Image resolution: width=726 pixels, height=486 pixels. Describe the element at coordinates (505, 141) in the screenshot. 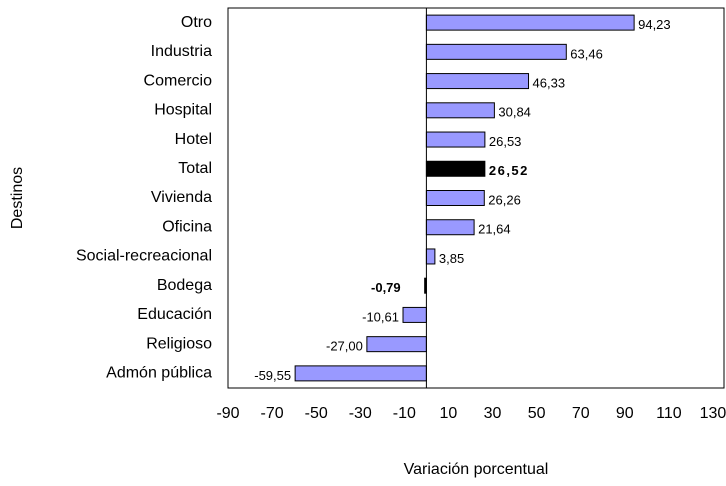

I see `value-label: 26,53` at that location.